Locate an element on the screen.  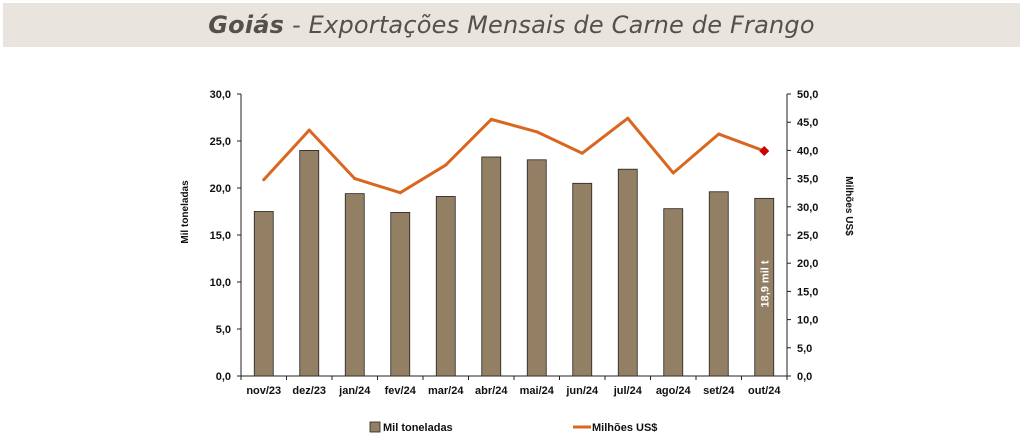
x-tick-label: ago/24 is located at coordinates (674, 391).